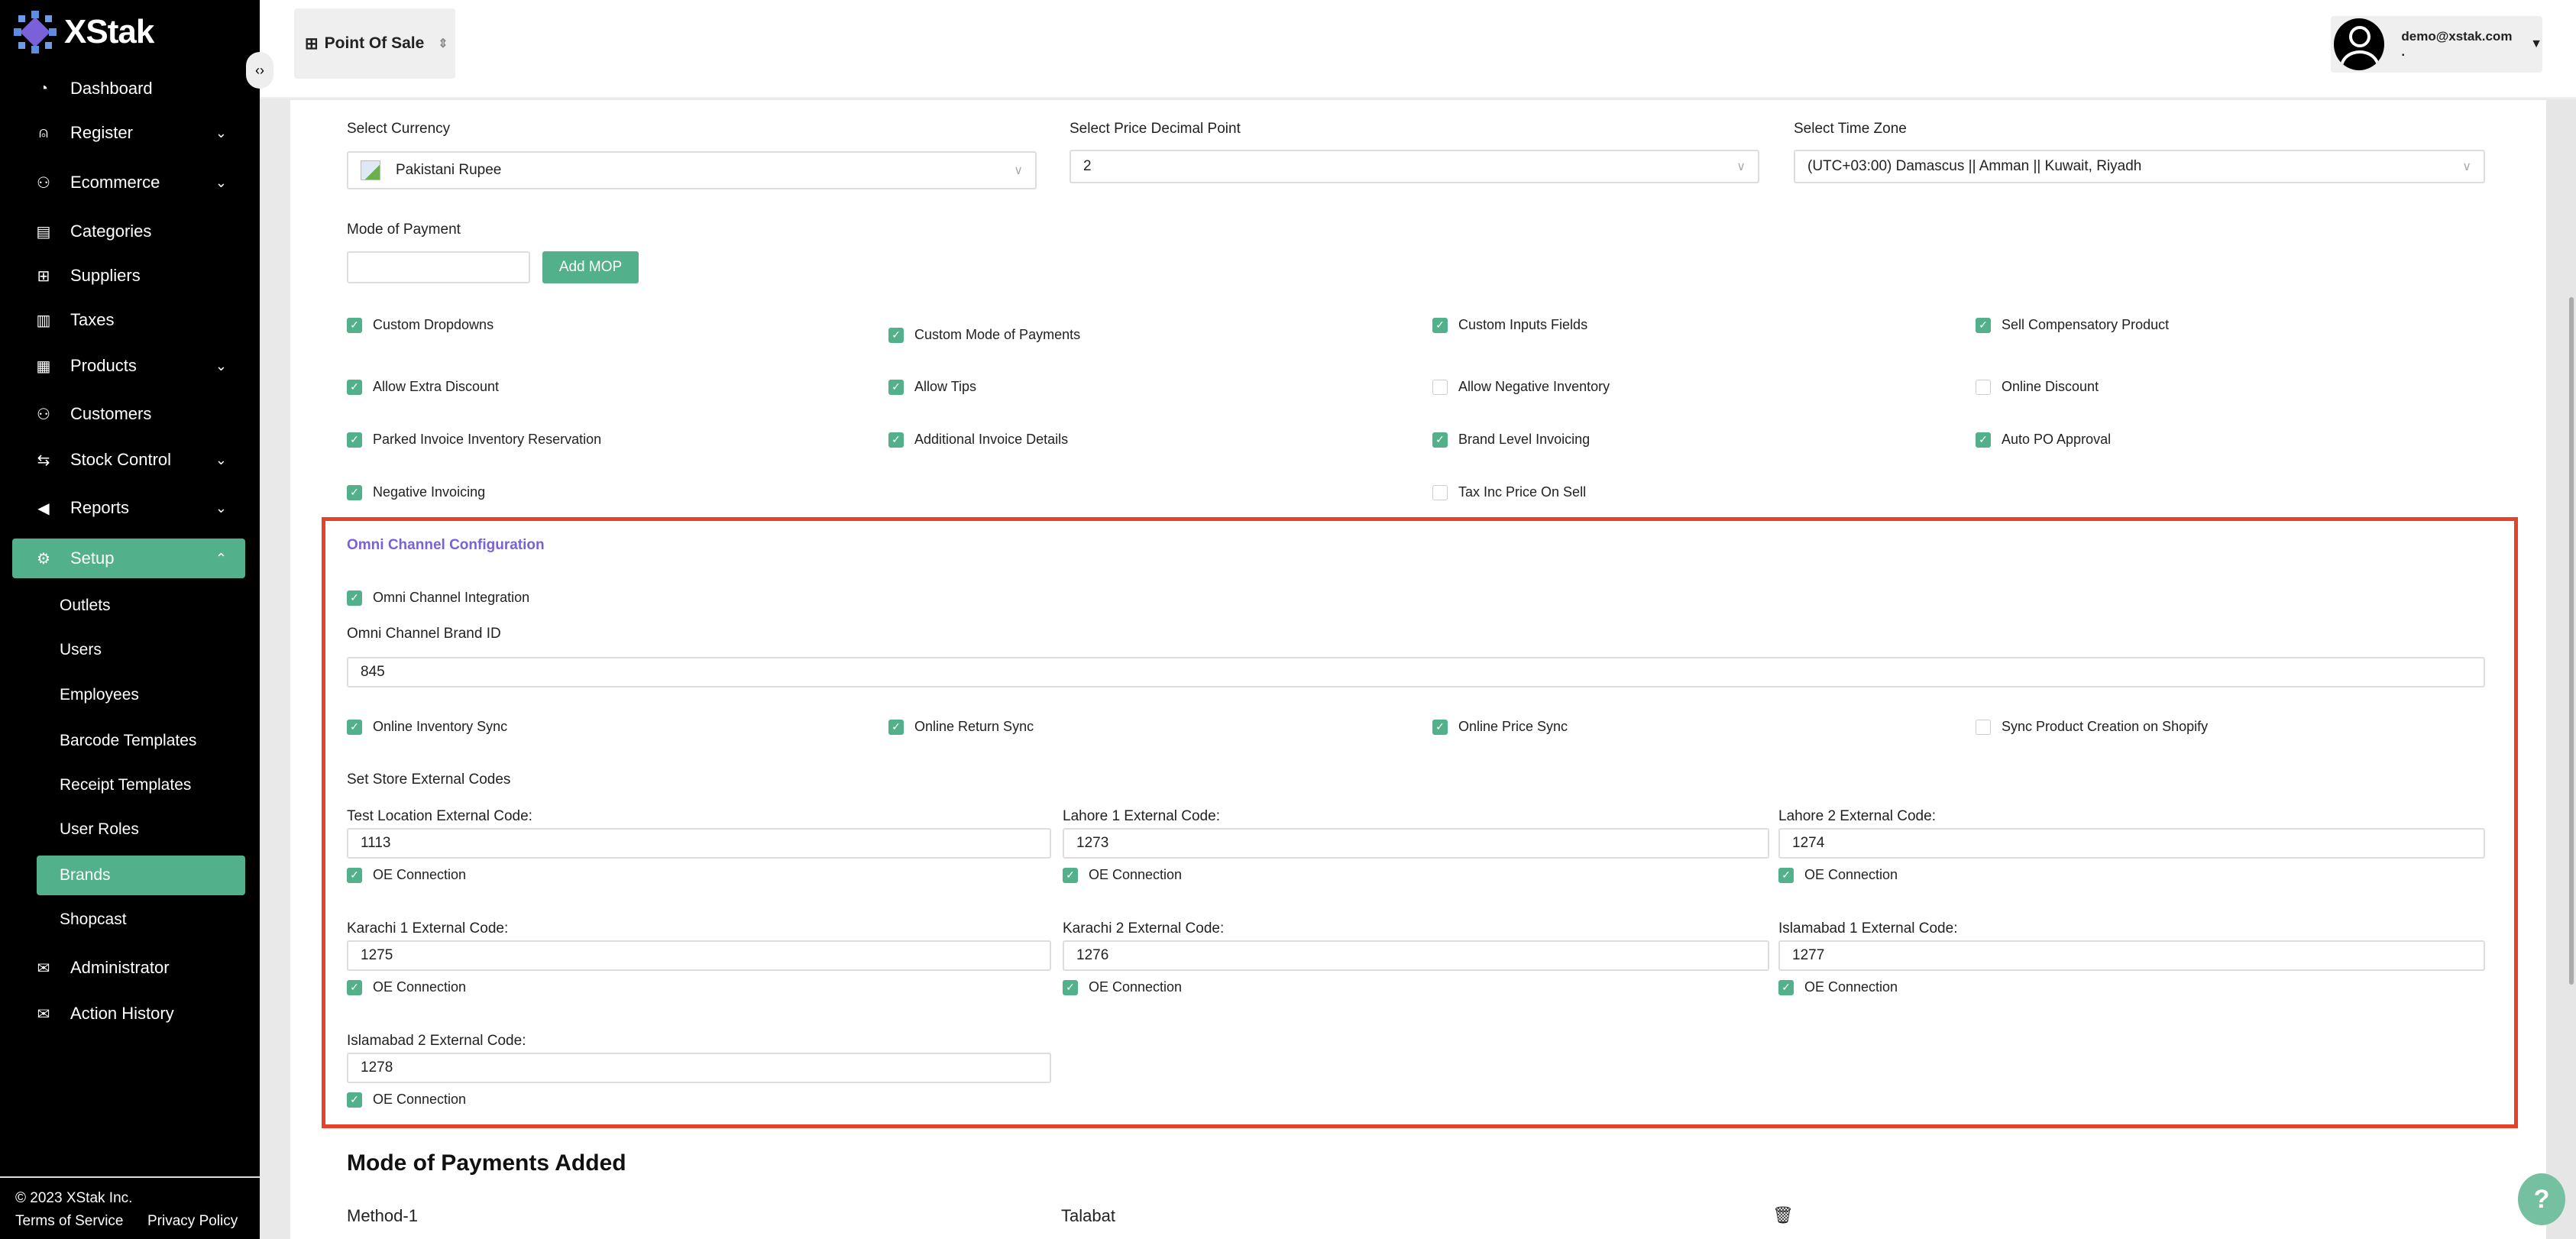 This screenshot has height=1239, width=2576. What do you see at coordinates (128, 460) in the screenshot?
I see `sidebar-item-stock-control: ⇆ Stock Control ⌄` at bounding box center [128, 460].